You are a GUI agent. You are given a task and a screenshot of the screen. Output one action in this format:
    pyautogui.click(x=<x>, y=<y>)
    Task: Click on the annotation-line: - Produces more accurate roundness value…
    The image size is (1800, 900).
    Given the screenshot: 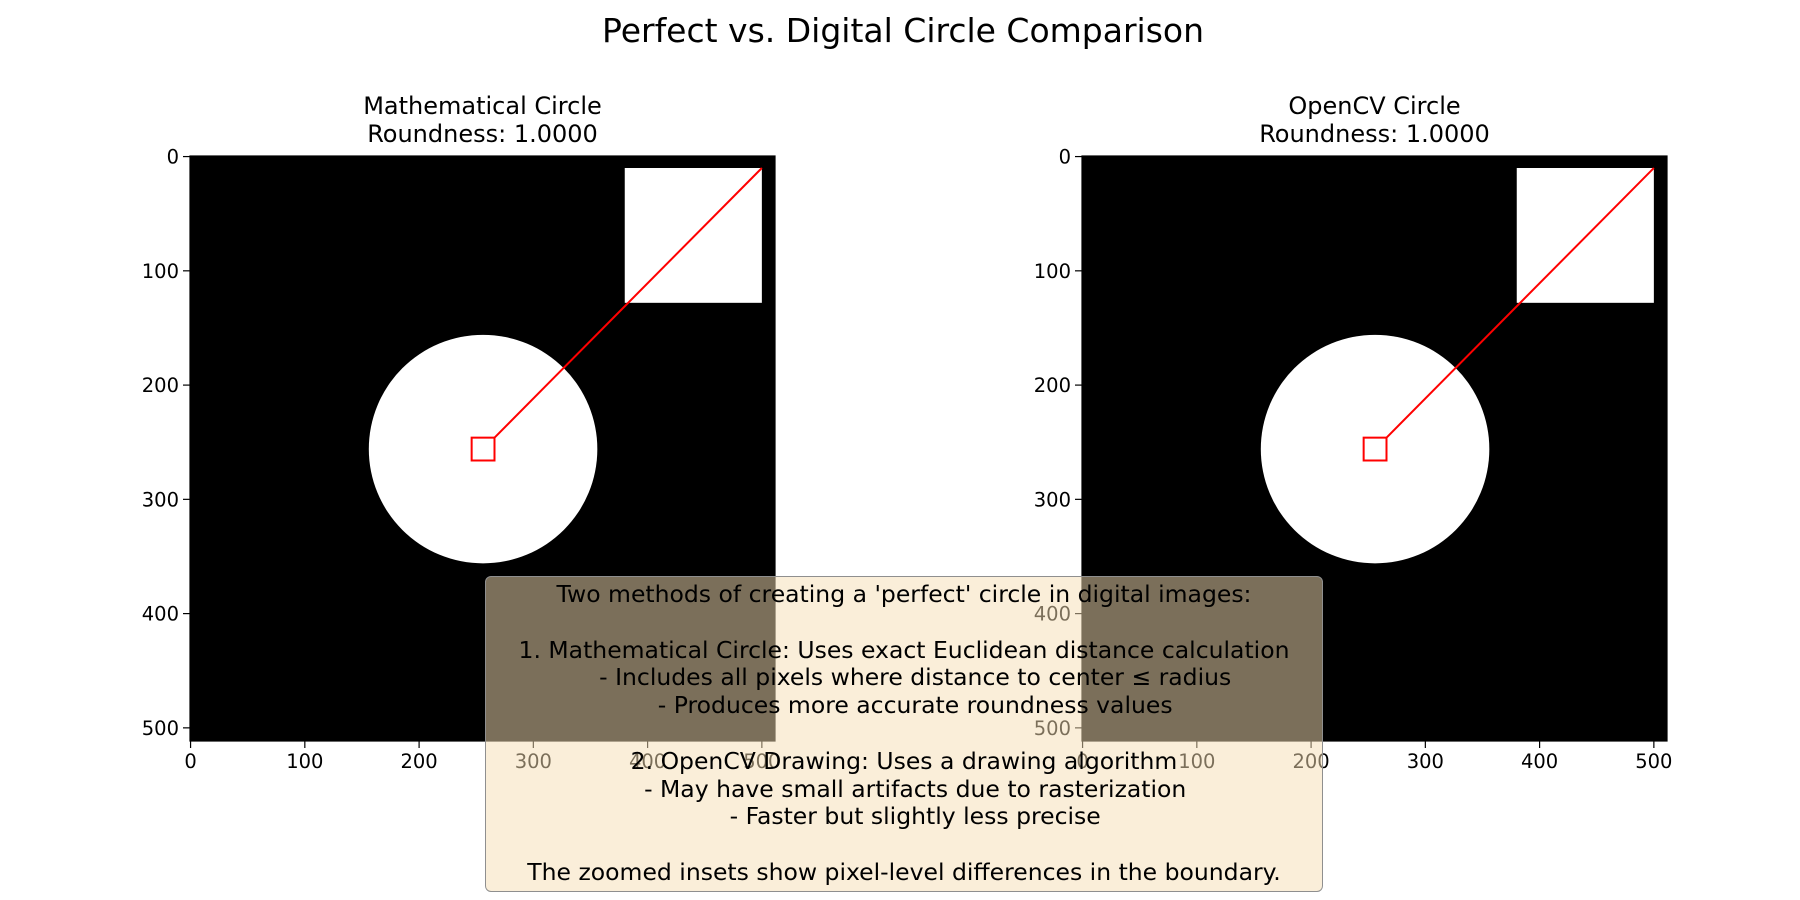 What is the action you would take?
    pyautogui.click(x=904, y=705)
    